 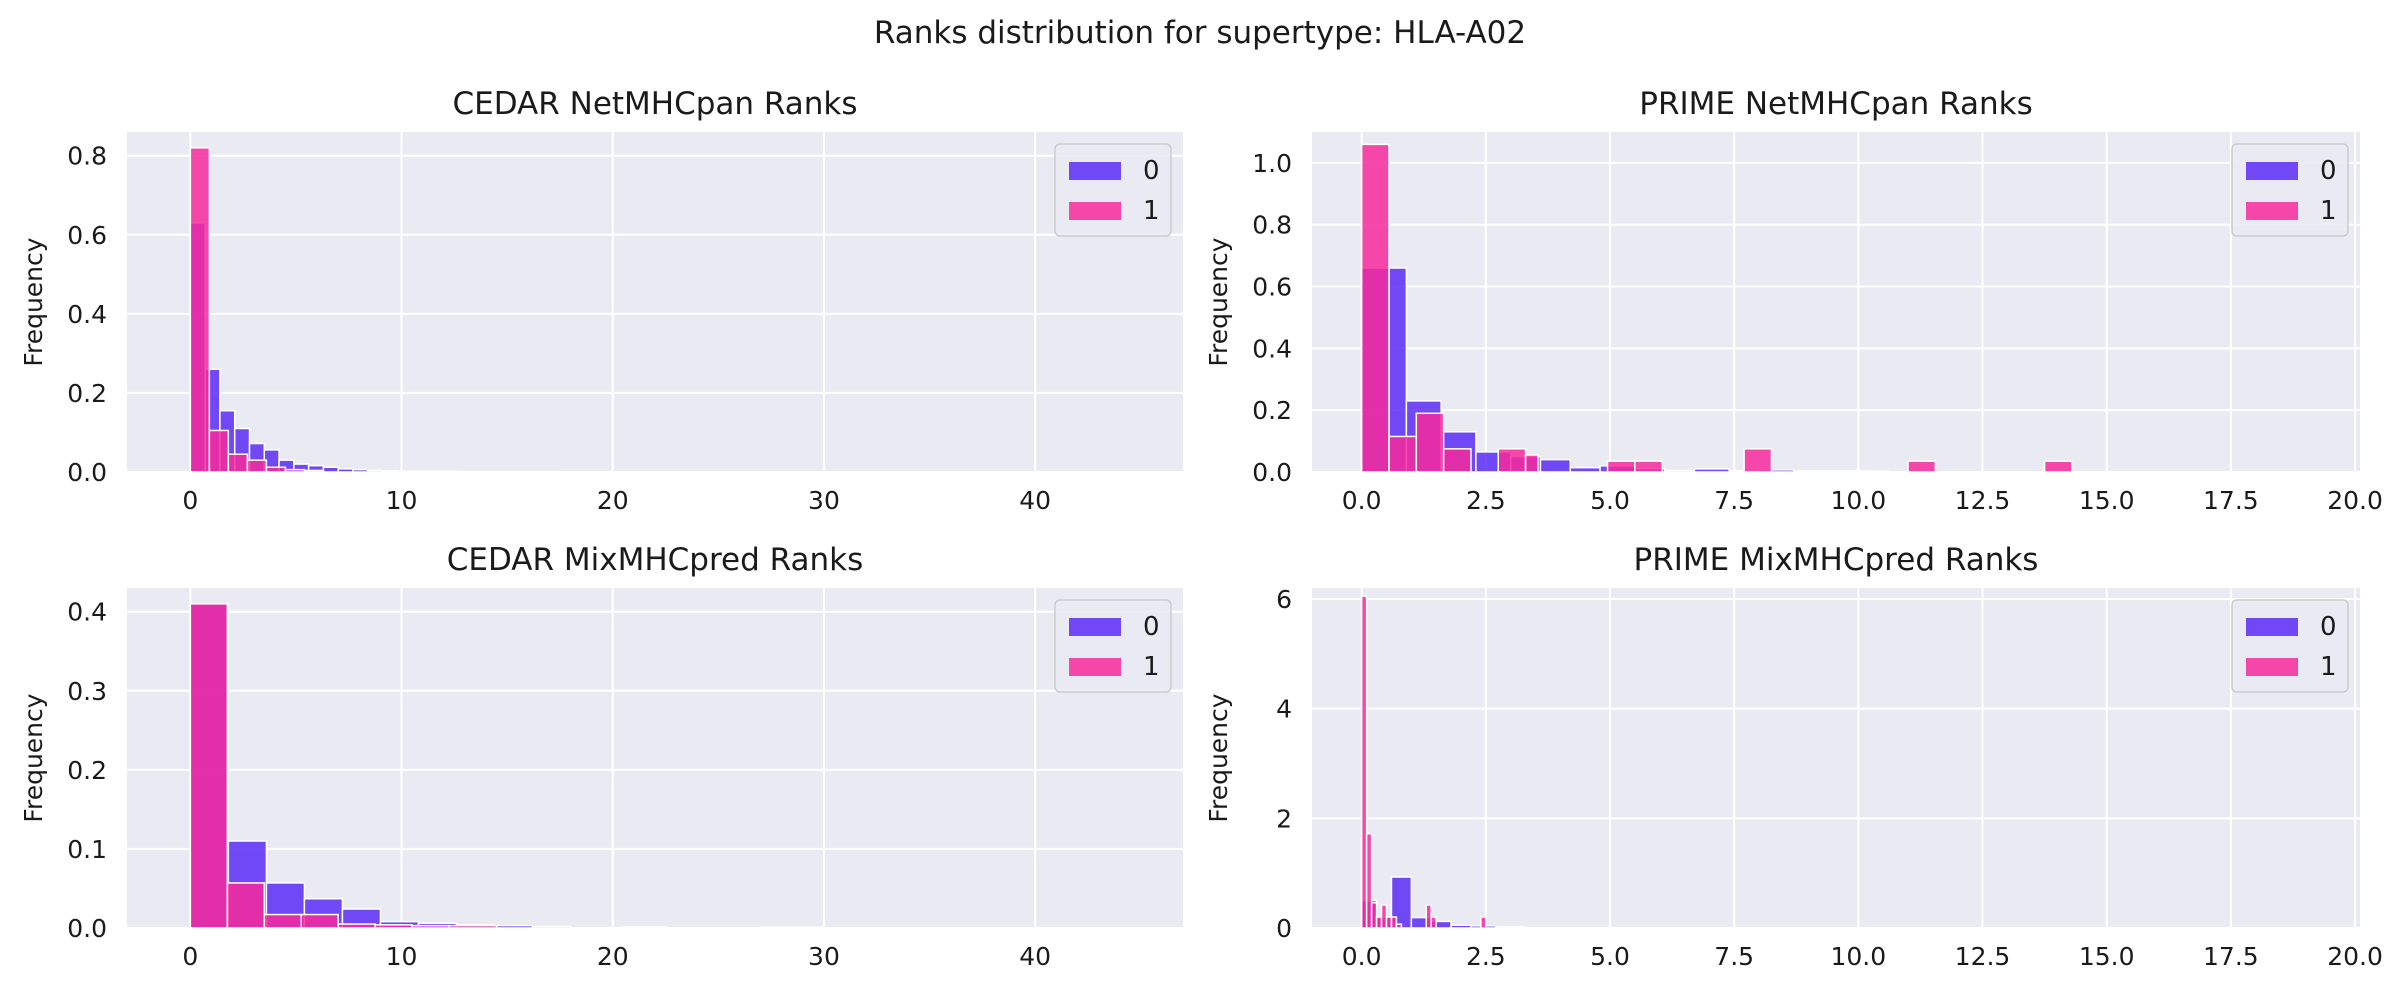 What do you see at coordinates (1284, 709) in the screenshot?
I see `y-tick-label: 4` at bounding box center [1284, 709].